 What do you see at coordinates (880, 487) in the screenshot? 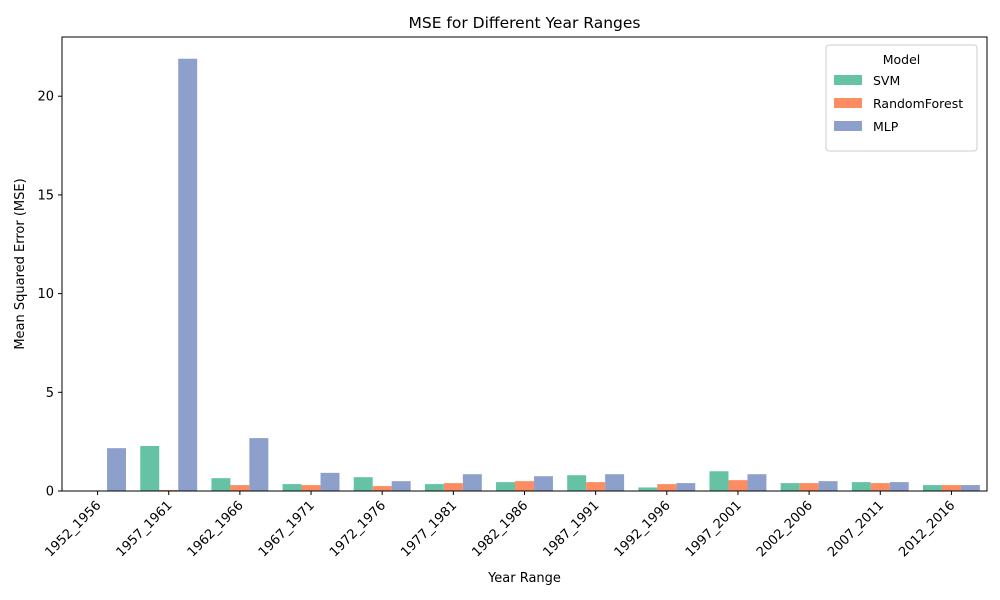
I see `bar-randomforest-2007_2011` at bounding box center [880, 487].